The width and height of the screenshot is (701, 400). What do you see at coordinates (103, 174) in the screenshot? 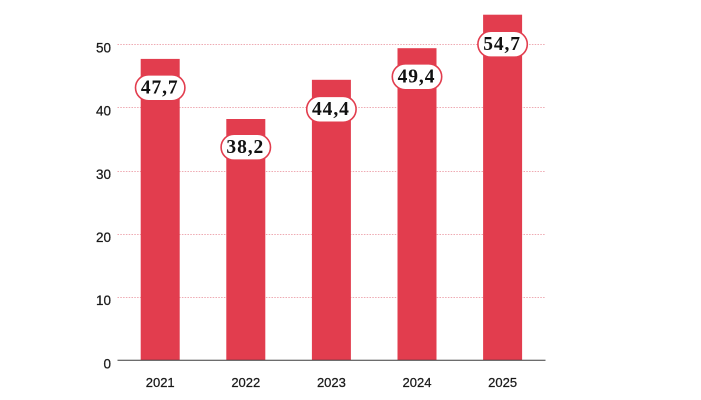
I see `svg-text: 30` at bounding box center [103, 174].